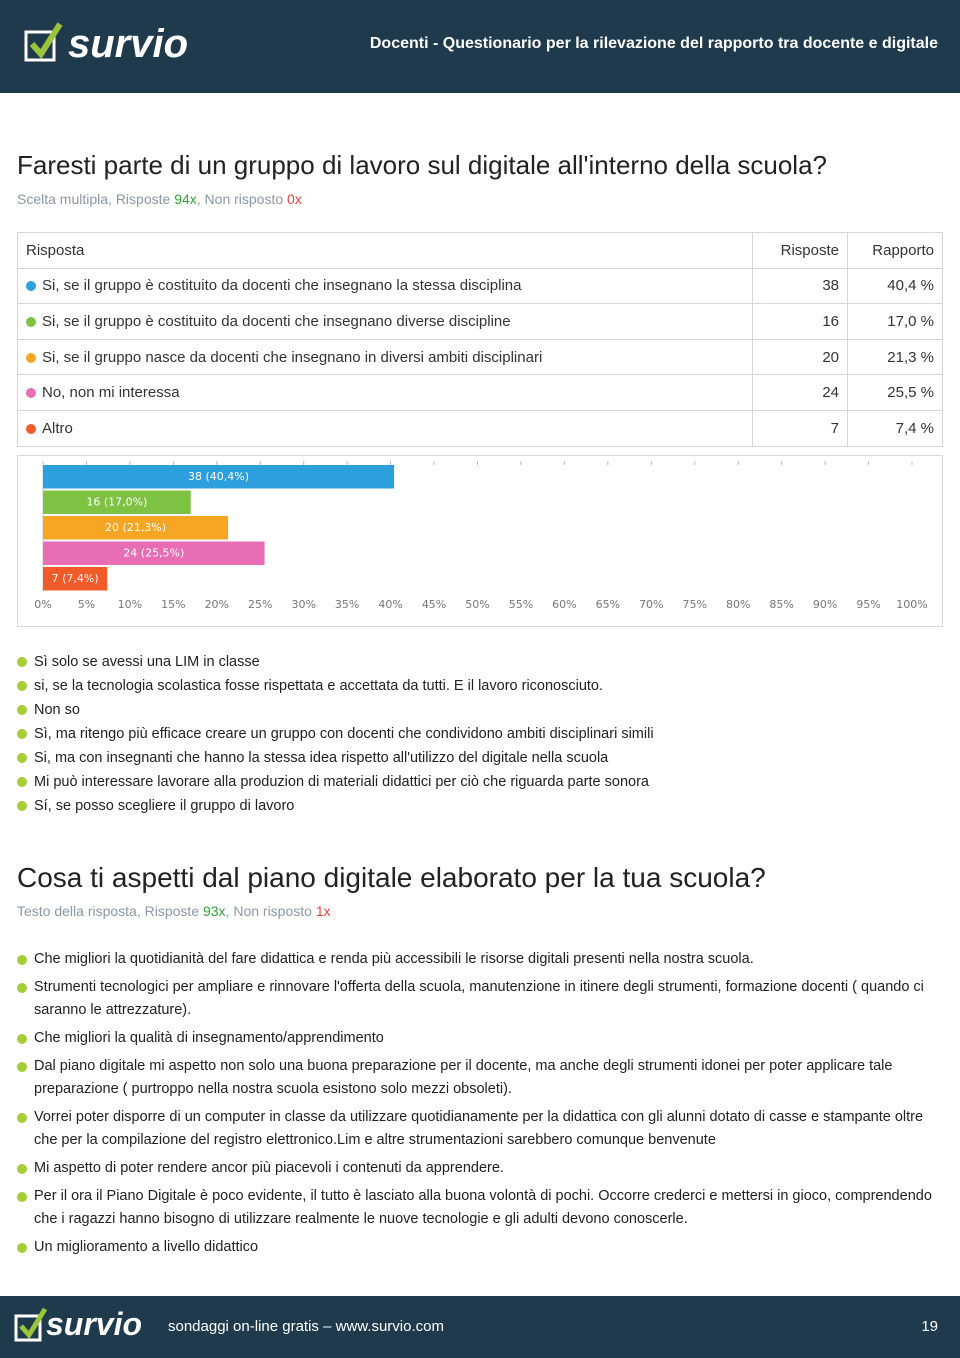  Describe the element at coordinates (214, 911) in the screenshot. I see `answered: 93x` at that location.